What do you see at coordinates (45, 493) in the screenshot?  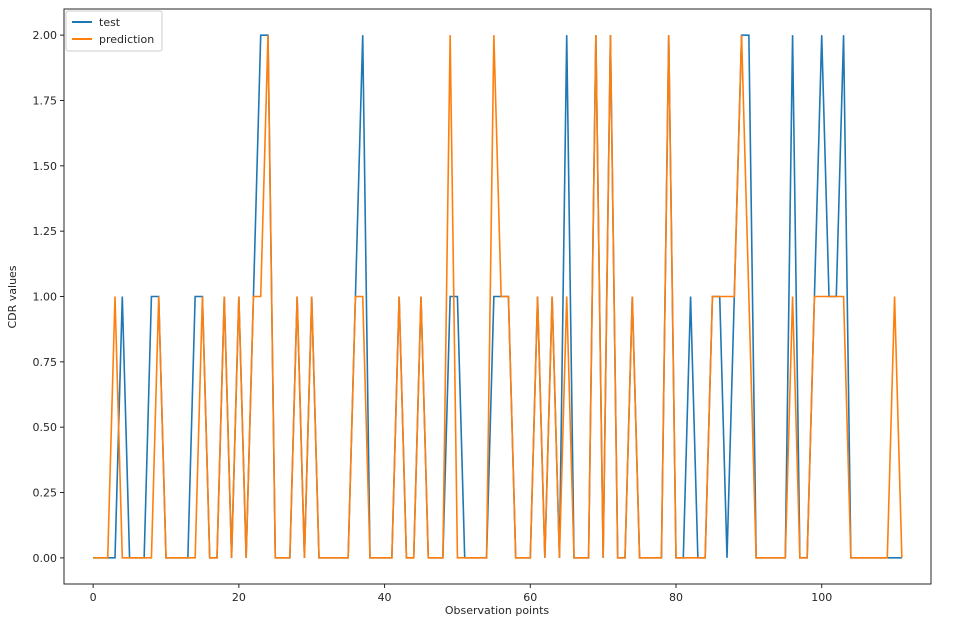 I see `y-tick-label: 0.25` at bounding box center [45, 493].